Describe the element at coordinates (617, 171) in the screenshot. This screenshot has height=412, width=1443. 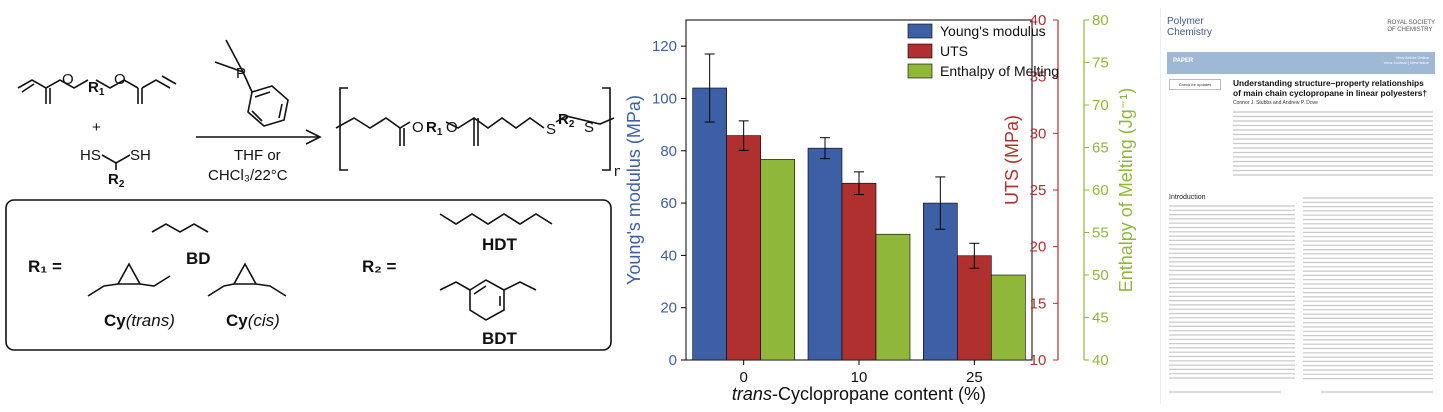
I see `repeat-n: n` at that location.